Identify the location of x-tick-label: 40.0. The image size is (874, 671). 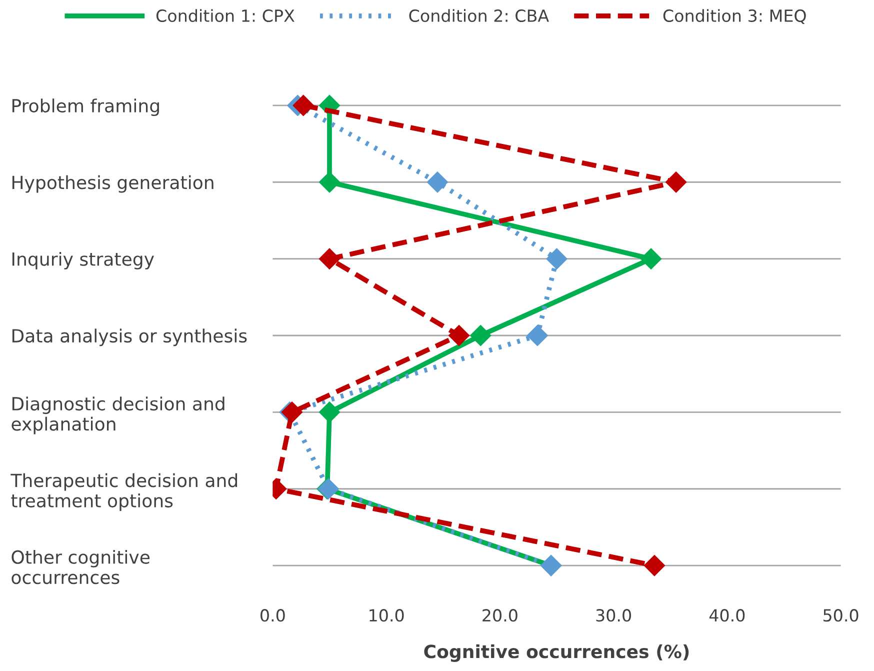
(727, 615).